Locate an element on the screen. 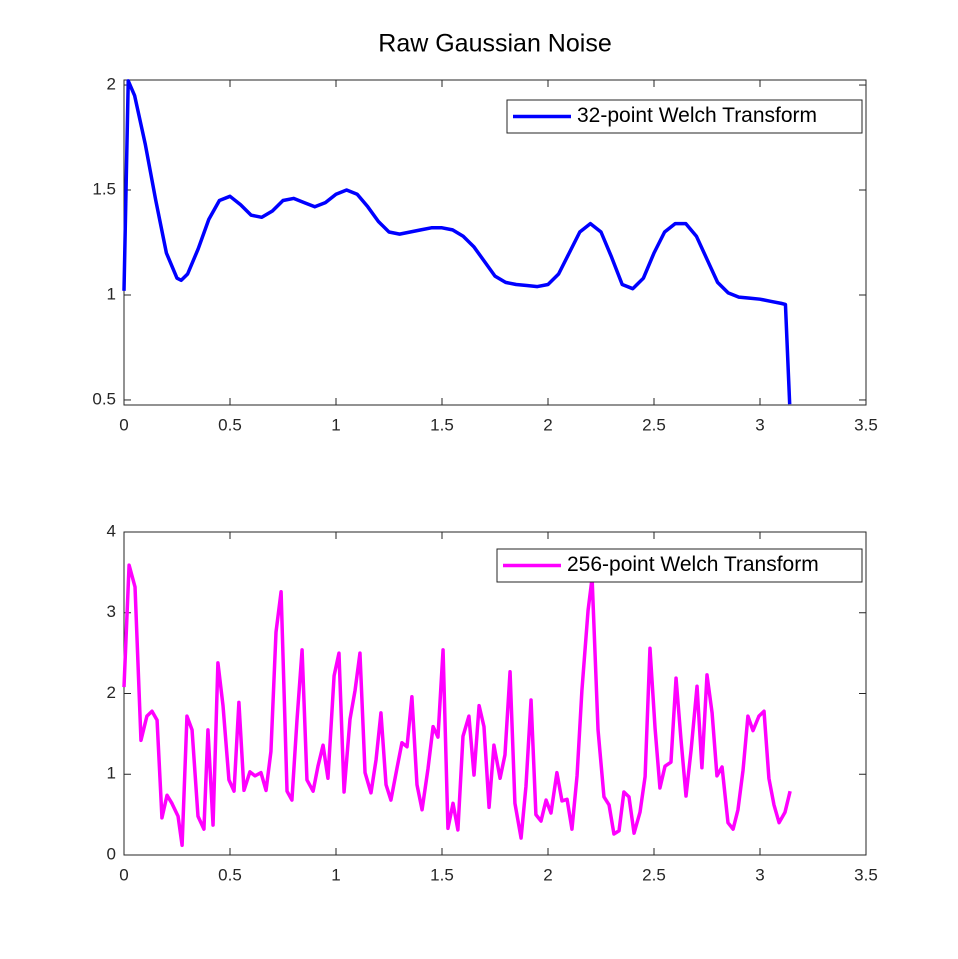 This screenshot has height=959, width=958. y-tick-label: 0.5 is located at coordinates (104, 398).